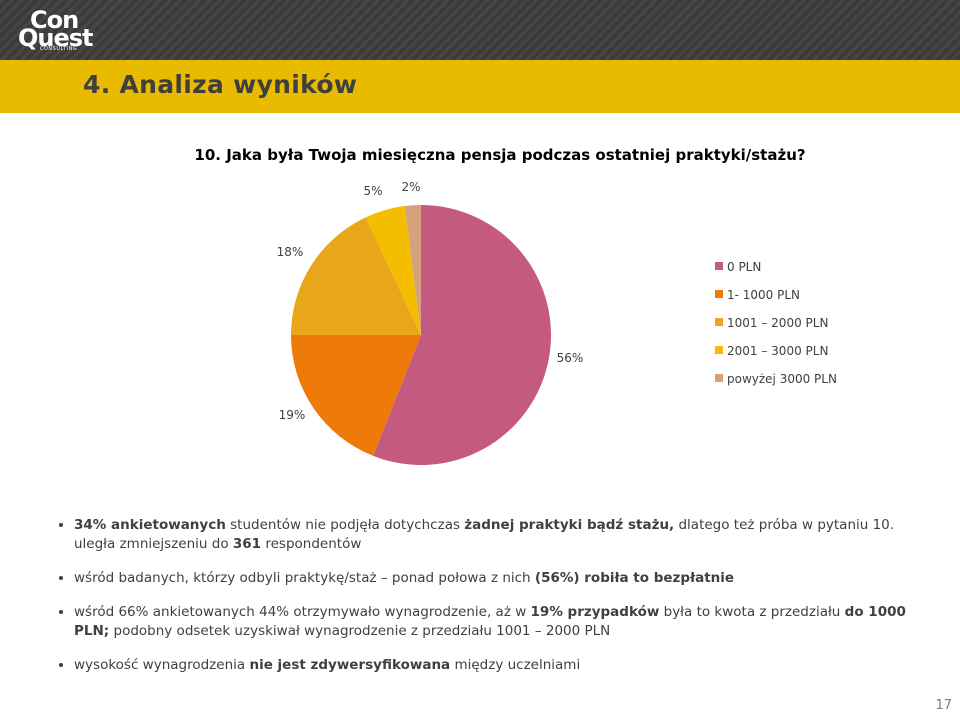 This screenshot has height=714, width=960. Describe the element at coordinates (54, 20) in the screenshot. I see `logo-text-con: Con` at that location.